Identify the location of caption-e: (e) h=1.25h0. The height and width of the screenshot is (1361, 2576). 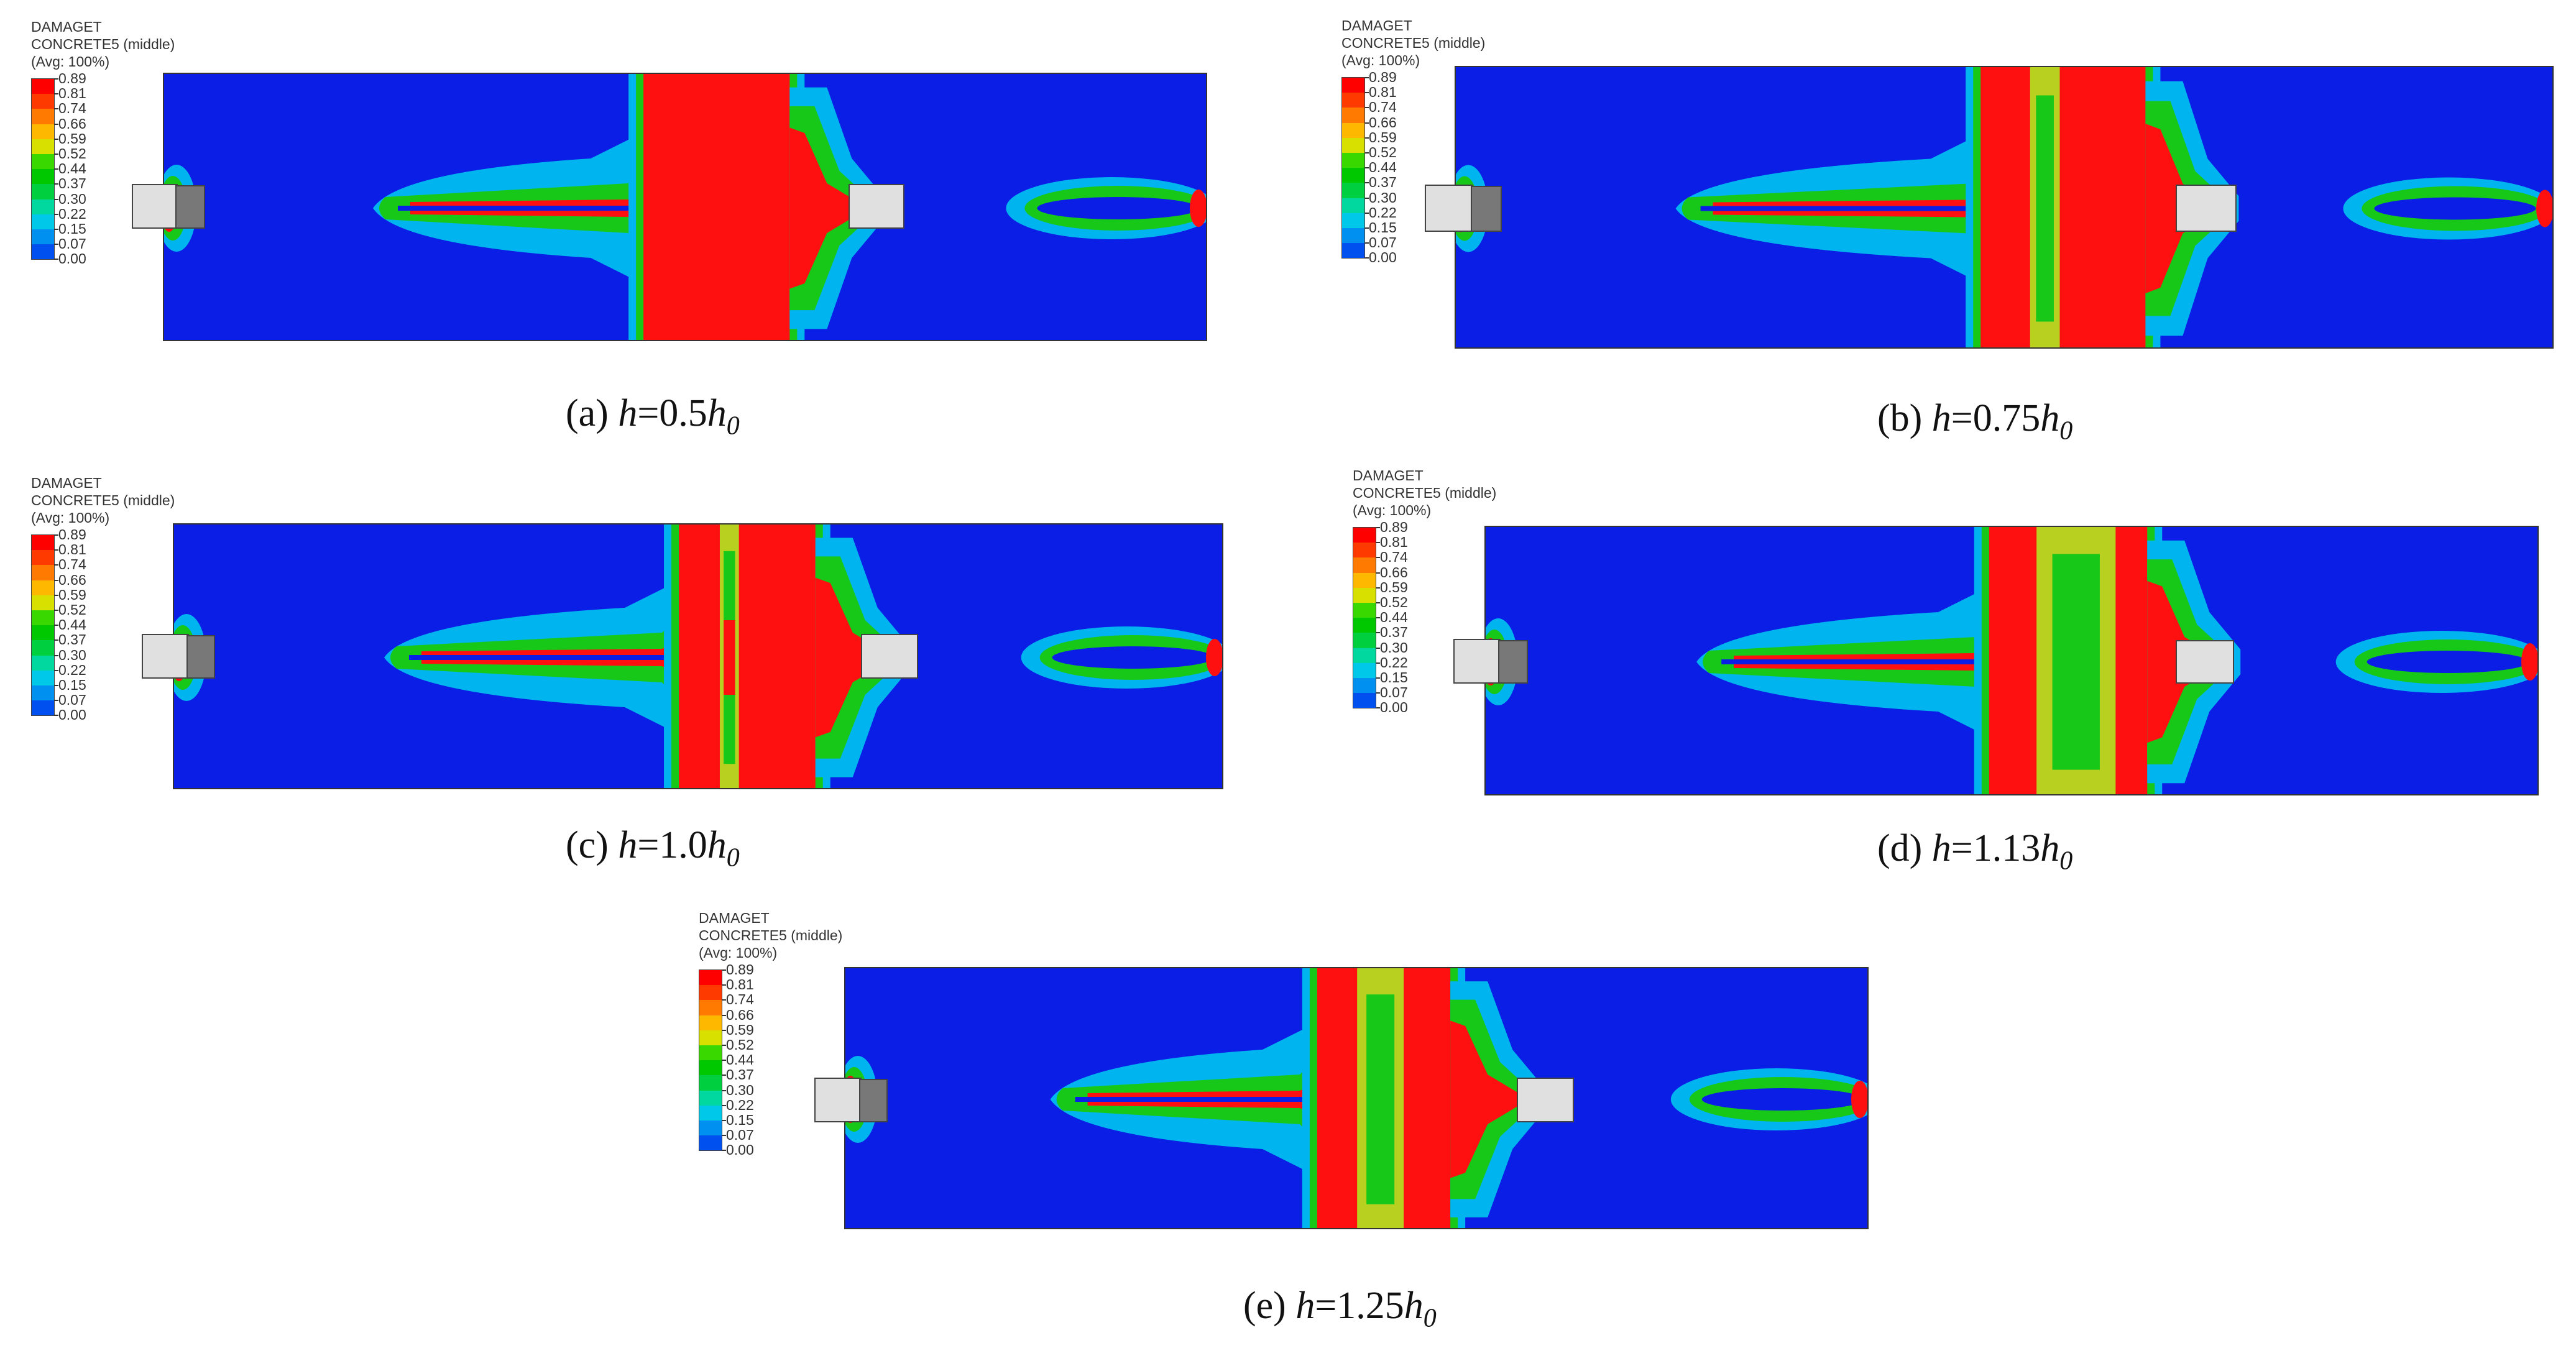
(1340, 1308).